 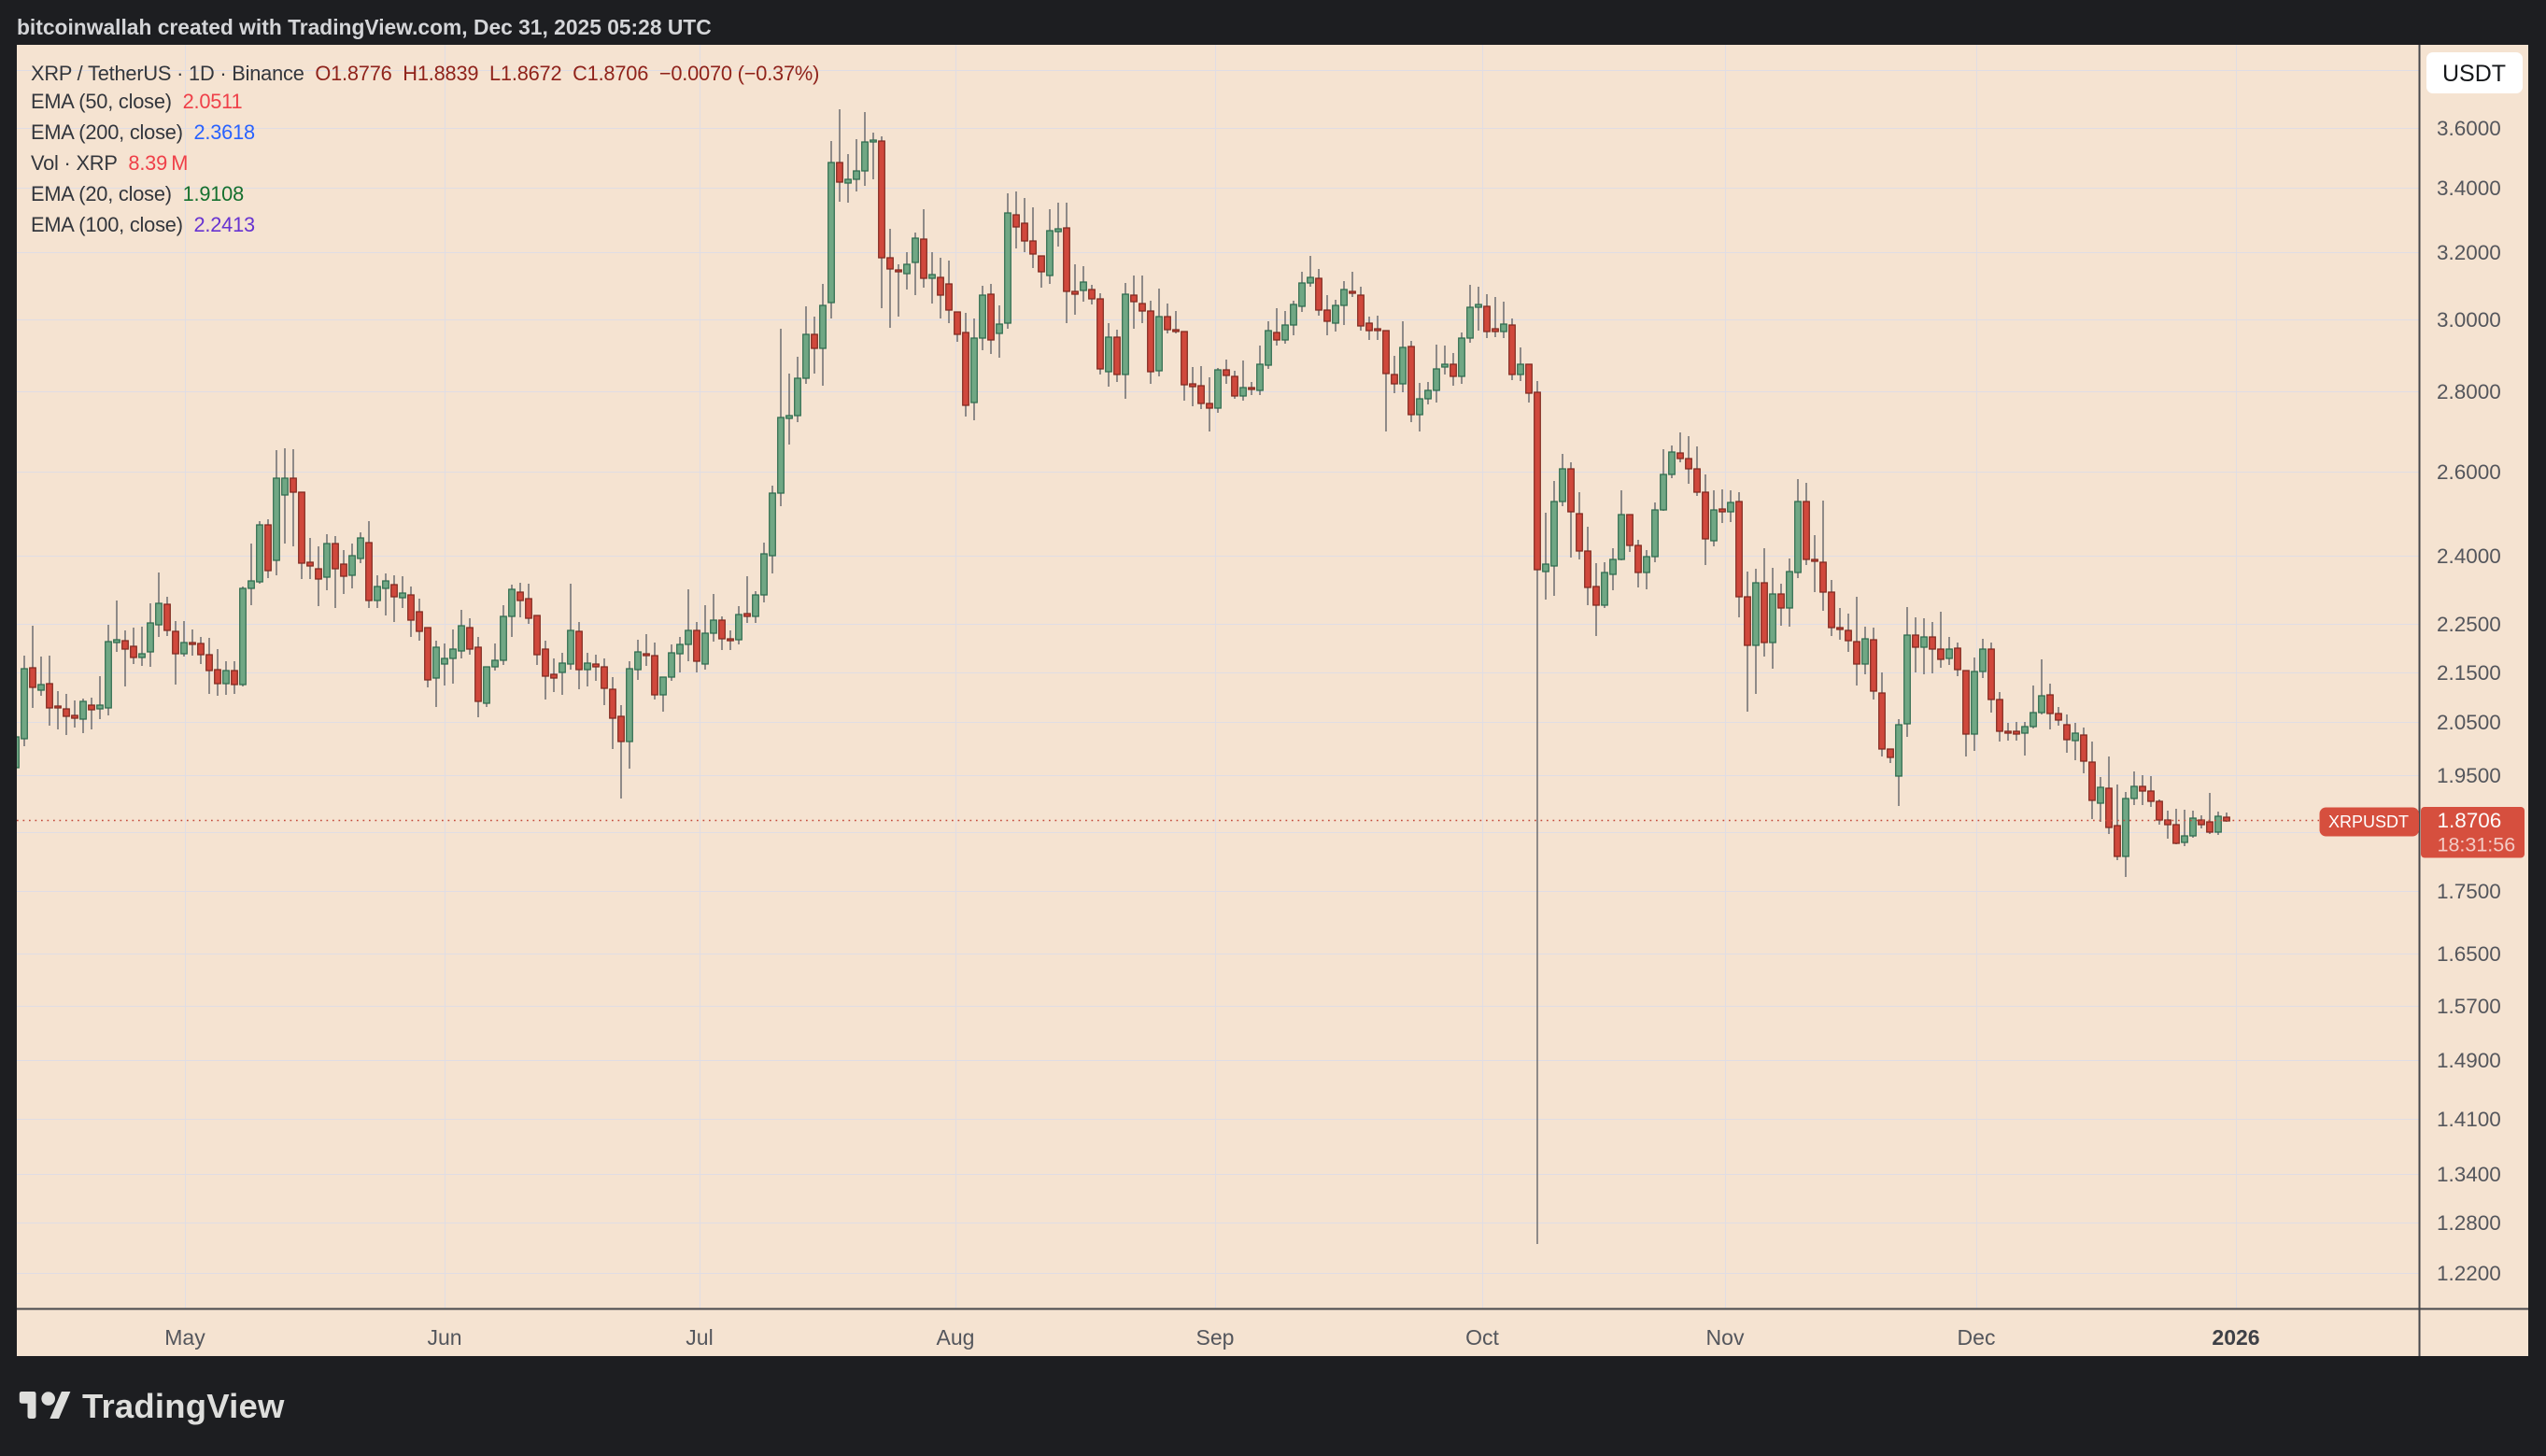 What do you see at coordinates (2474, 74) in the screenshot?
I see `svg-text: USDT` at bounding box center [2474, 74].